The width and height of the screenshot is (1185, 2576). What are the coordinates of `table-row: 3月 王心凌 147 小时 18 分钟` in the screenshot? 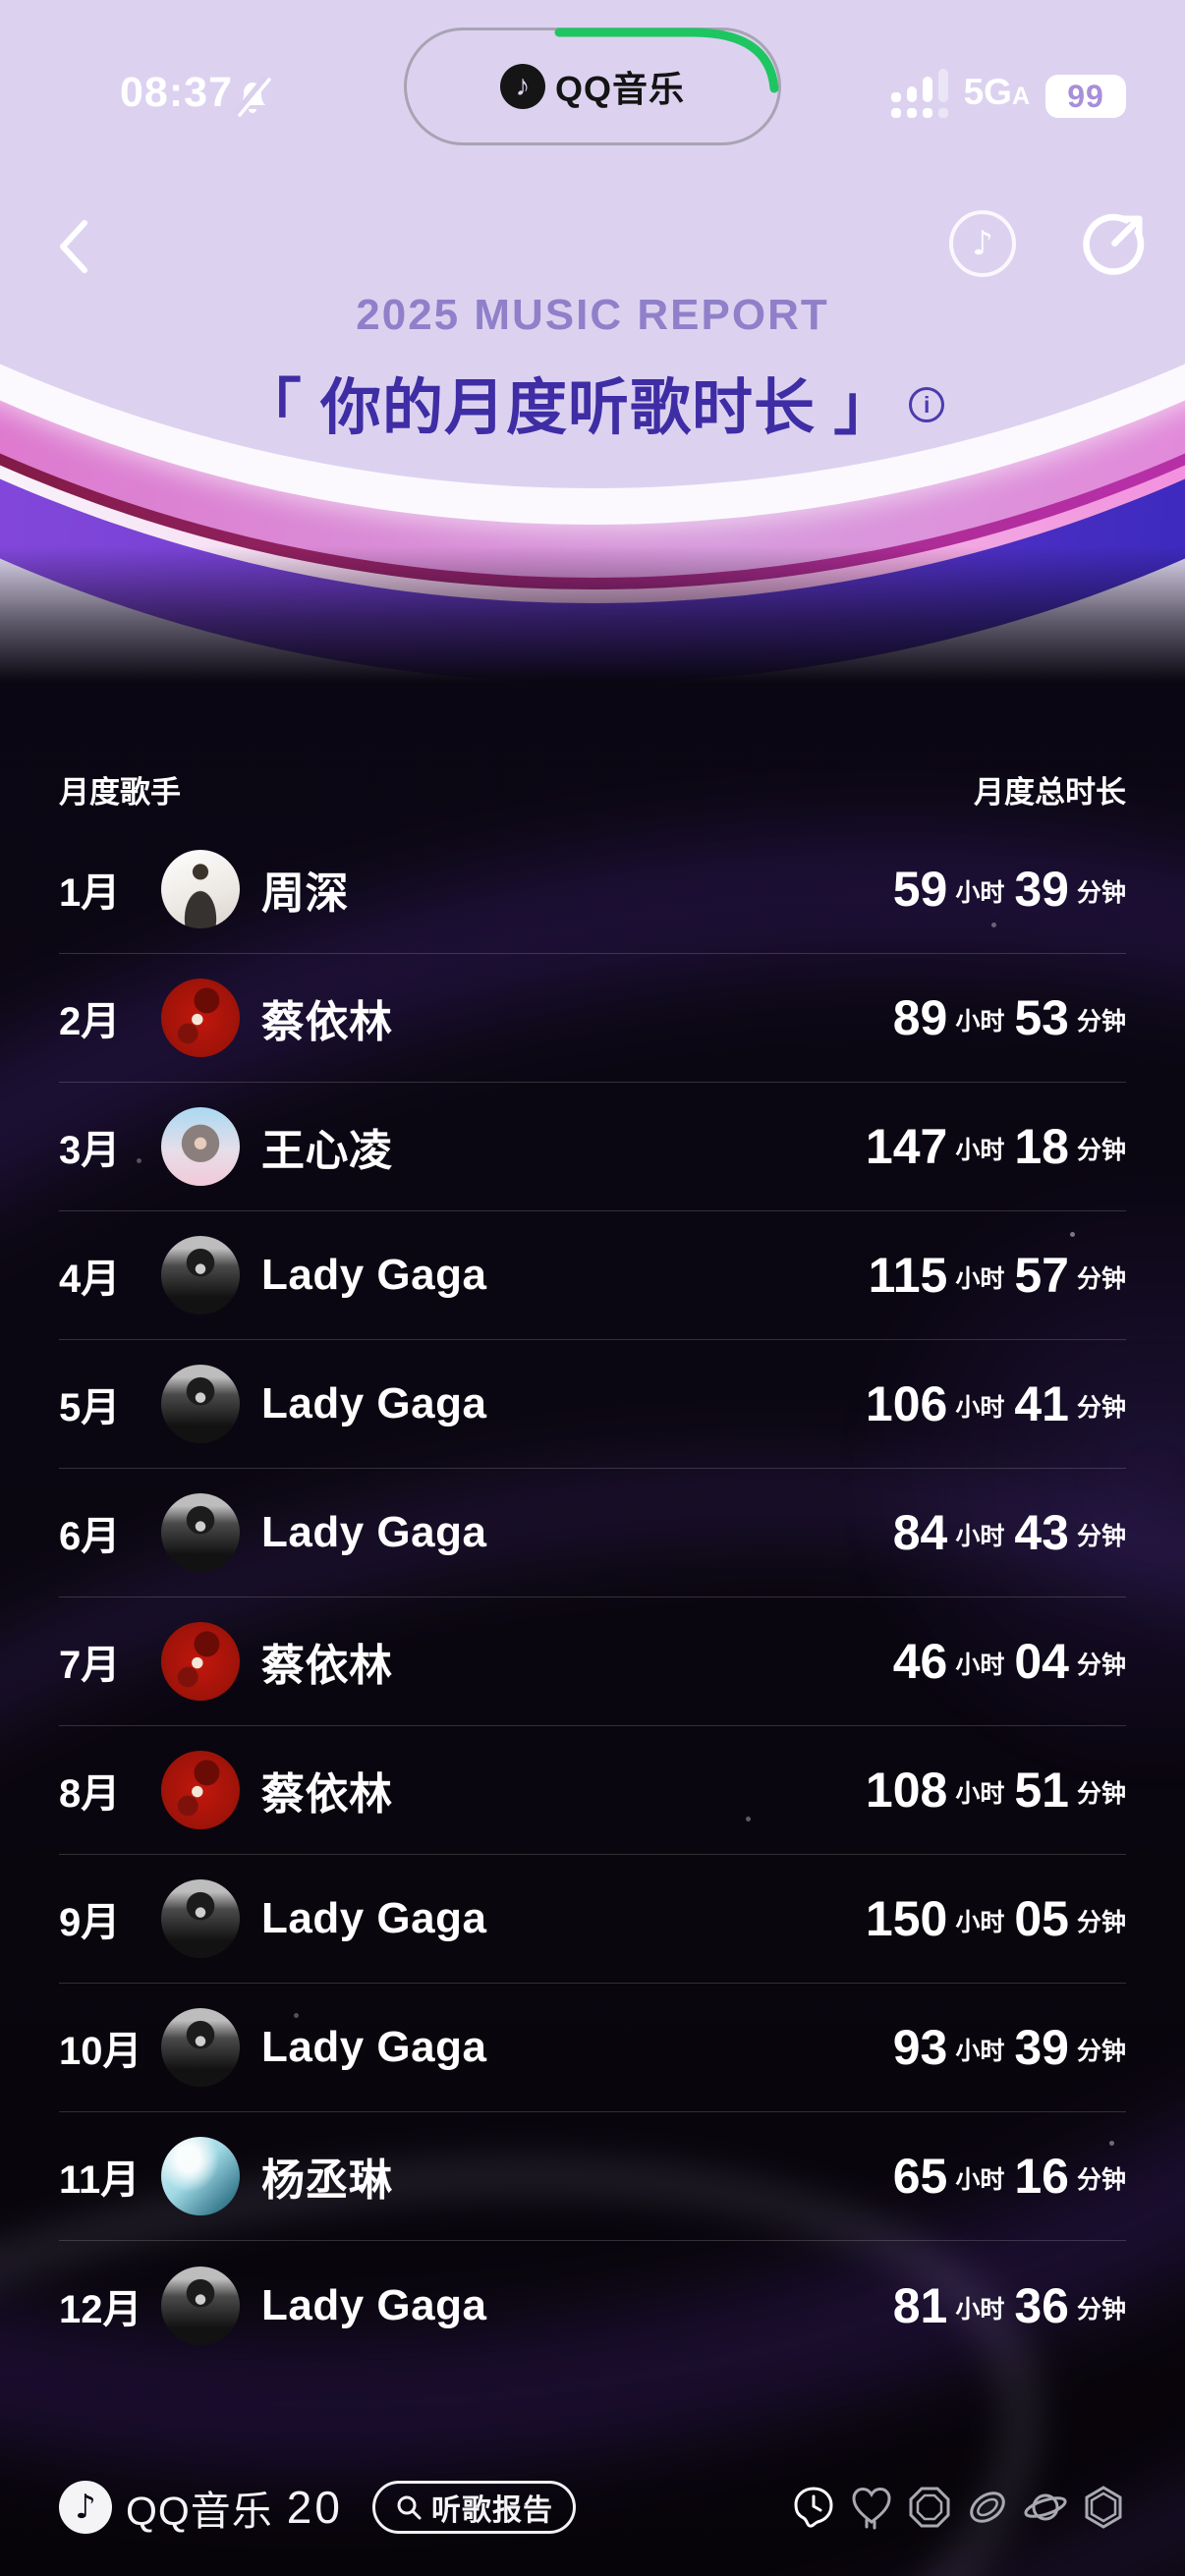 It's located at (592, 1147).